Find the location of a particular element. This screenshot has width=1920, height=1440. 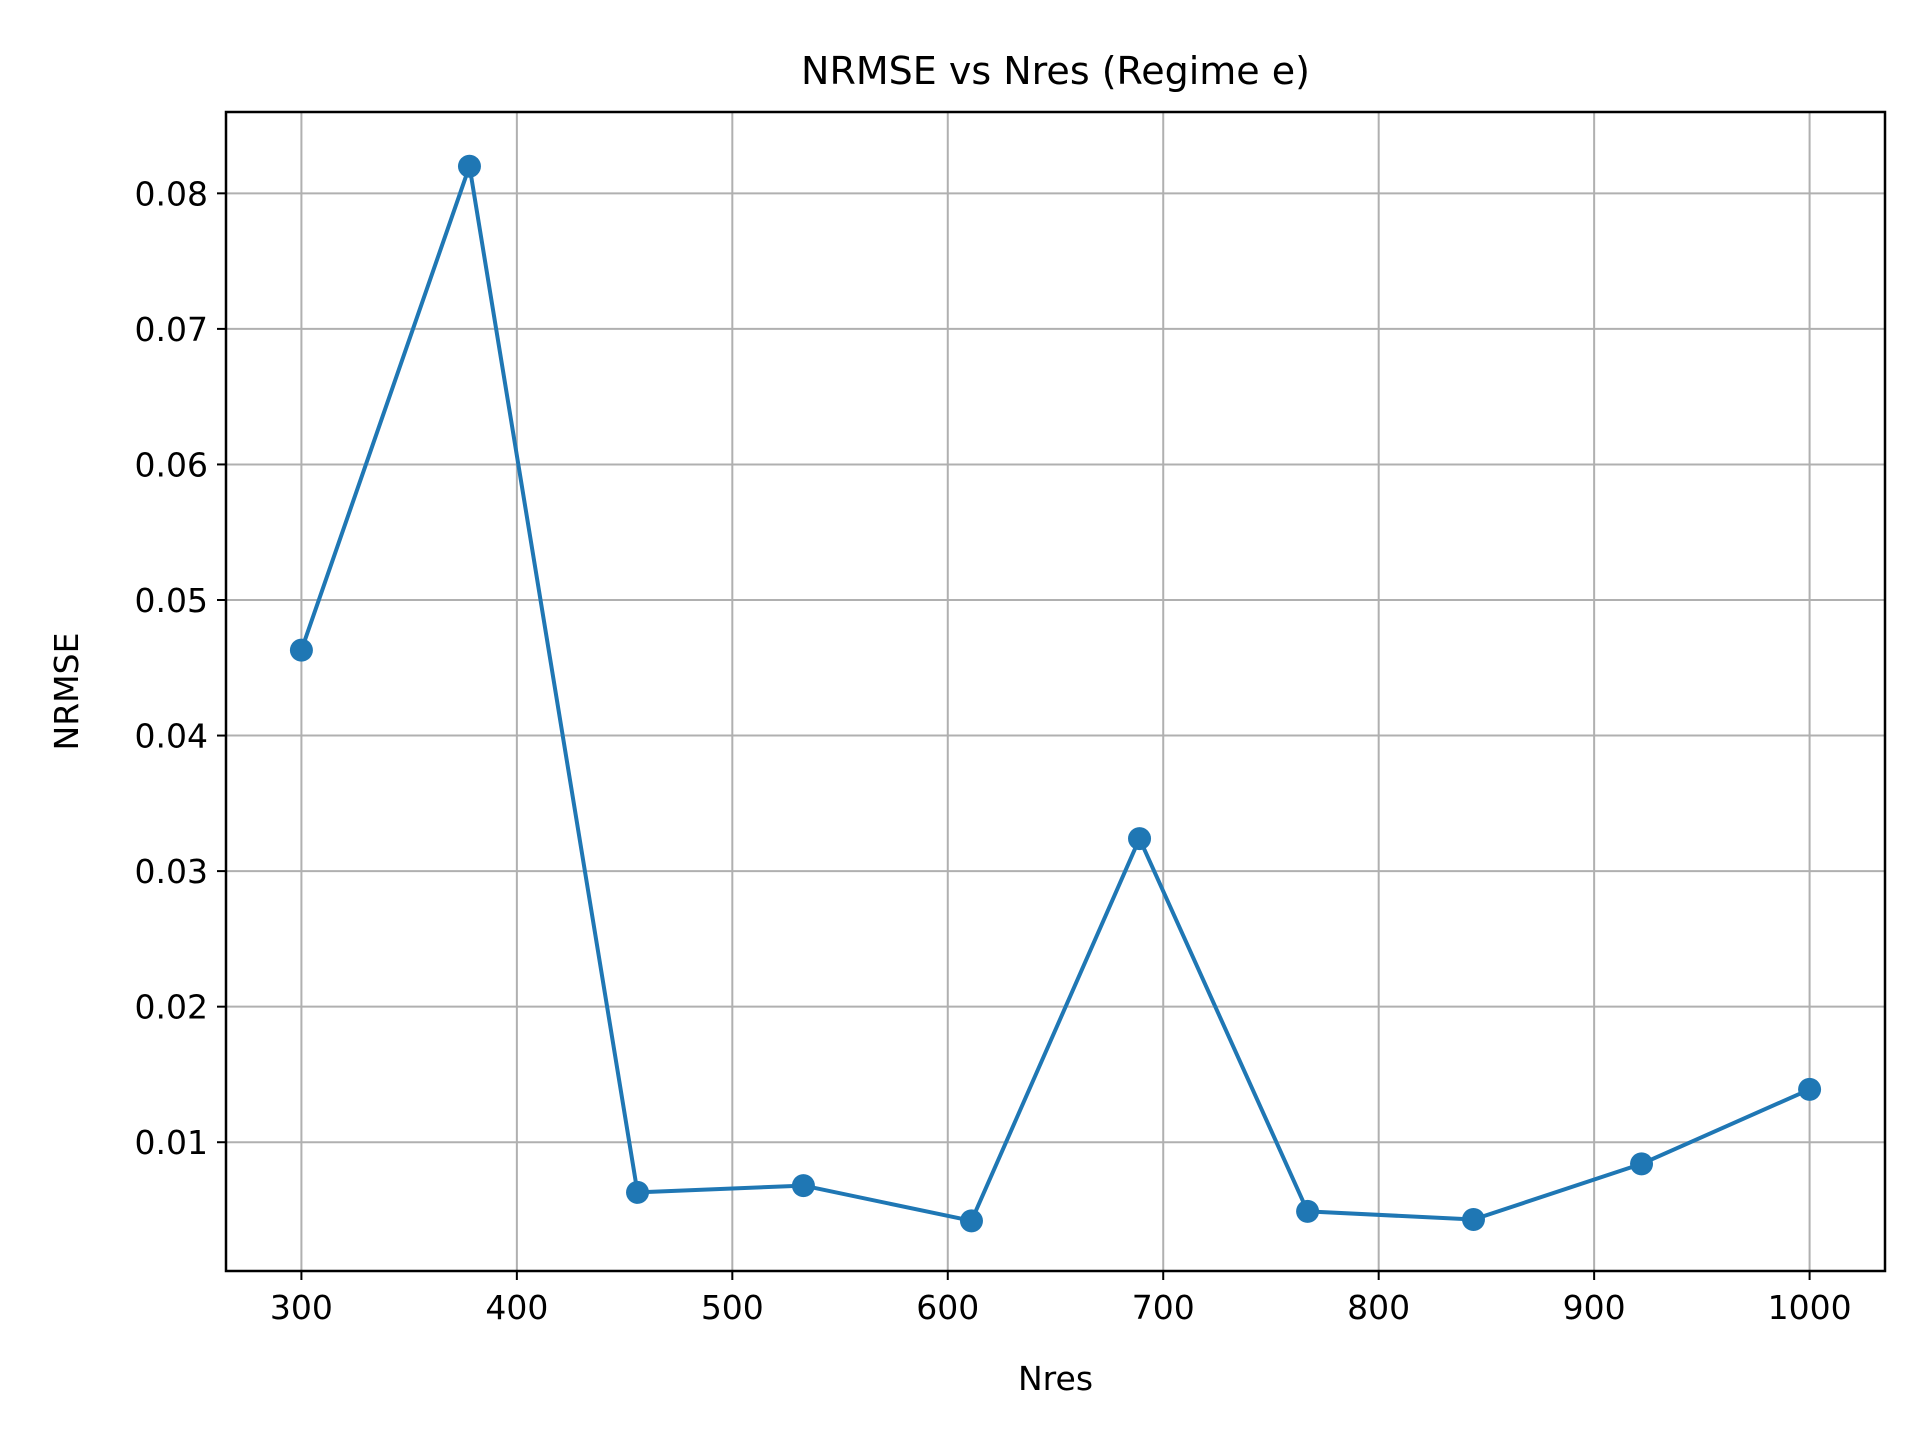

x-tick-label: 800 is located at coordinates (1378, 1307).